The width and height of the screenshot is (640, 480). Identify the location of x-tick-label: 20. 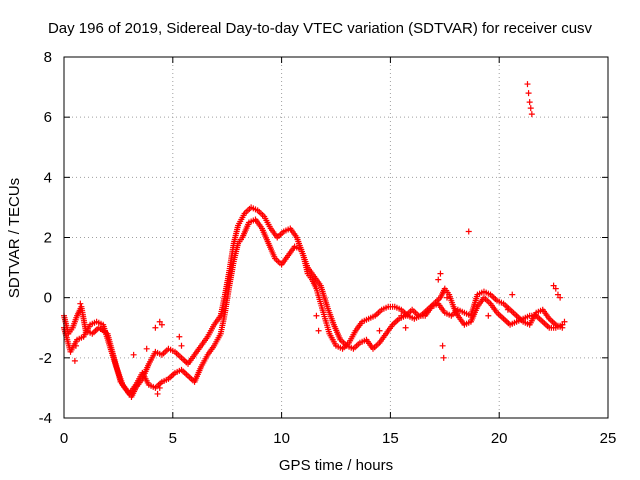
(499, 438).